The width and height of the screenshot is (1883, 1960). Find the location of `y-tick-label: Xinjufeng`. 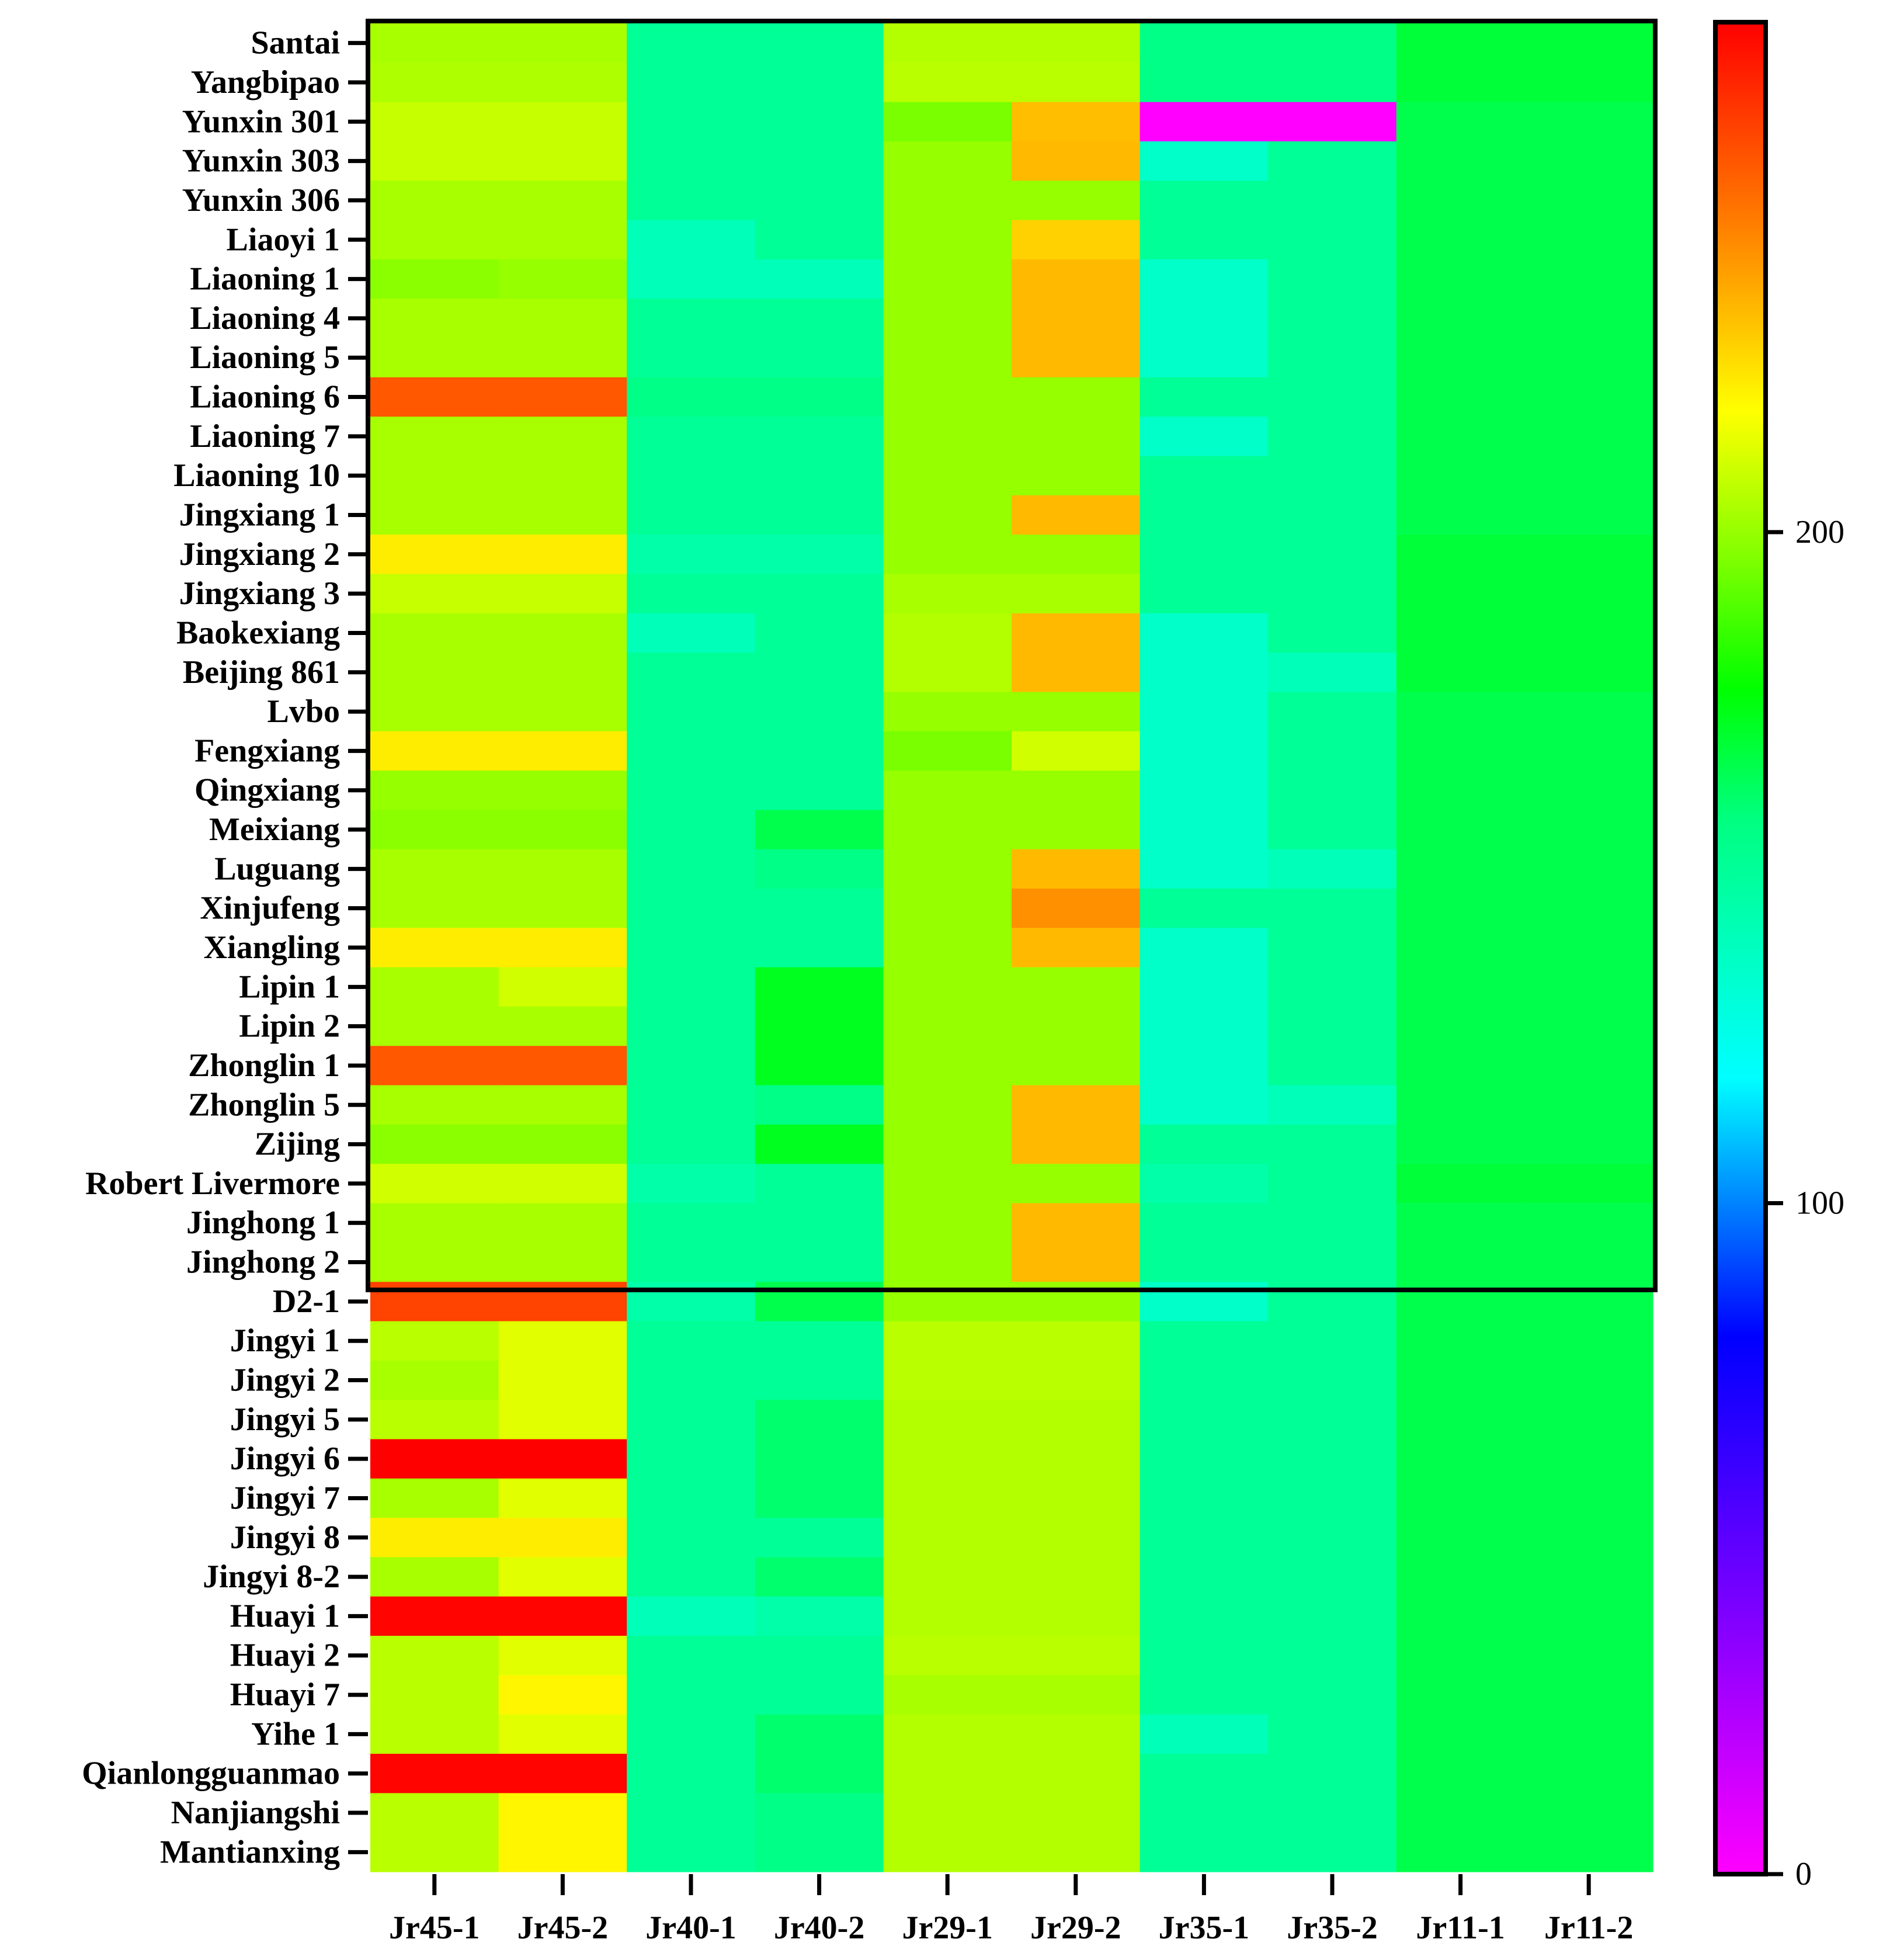

y-tick-label: Xinjufeng is located at coordinates (270, 908).